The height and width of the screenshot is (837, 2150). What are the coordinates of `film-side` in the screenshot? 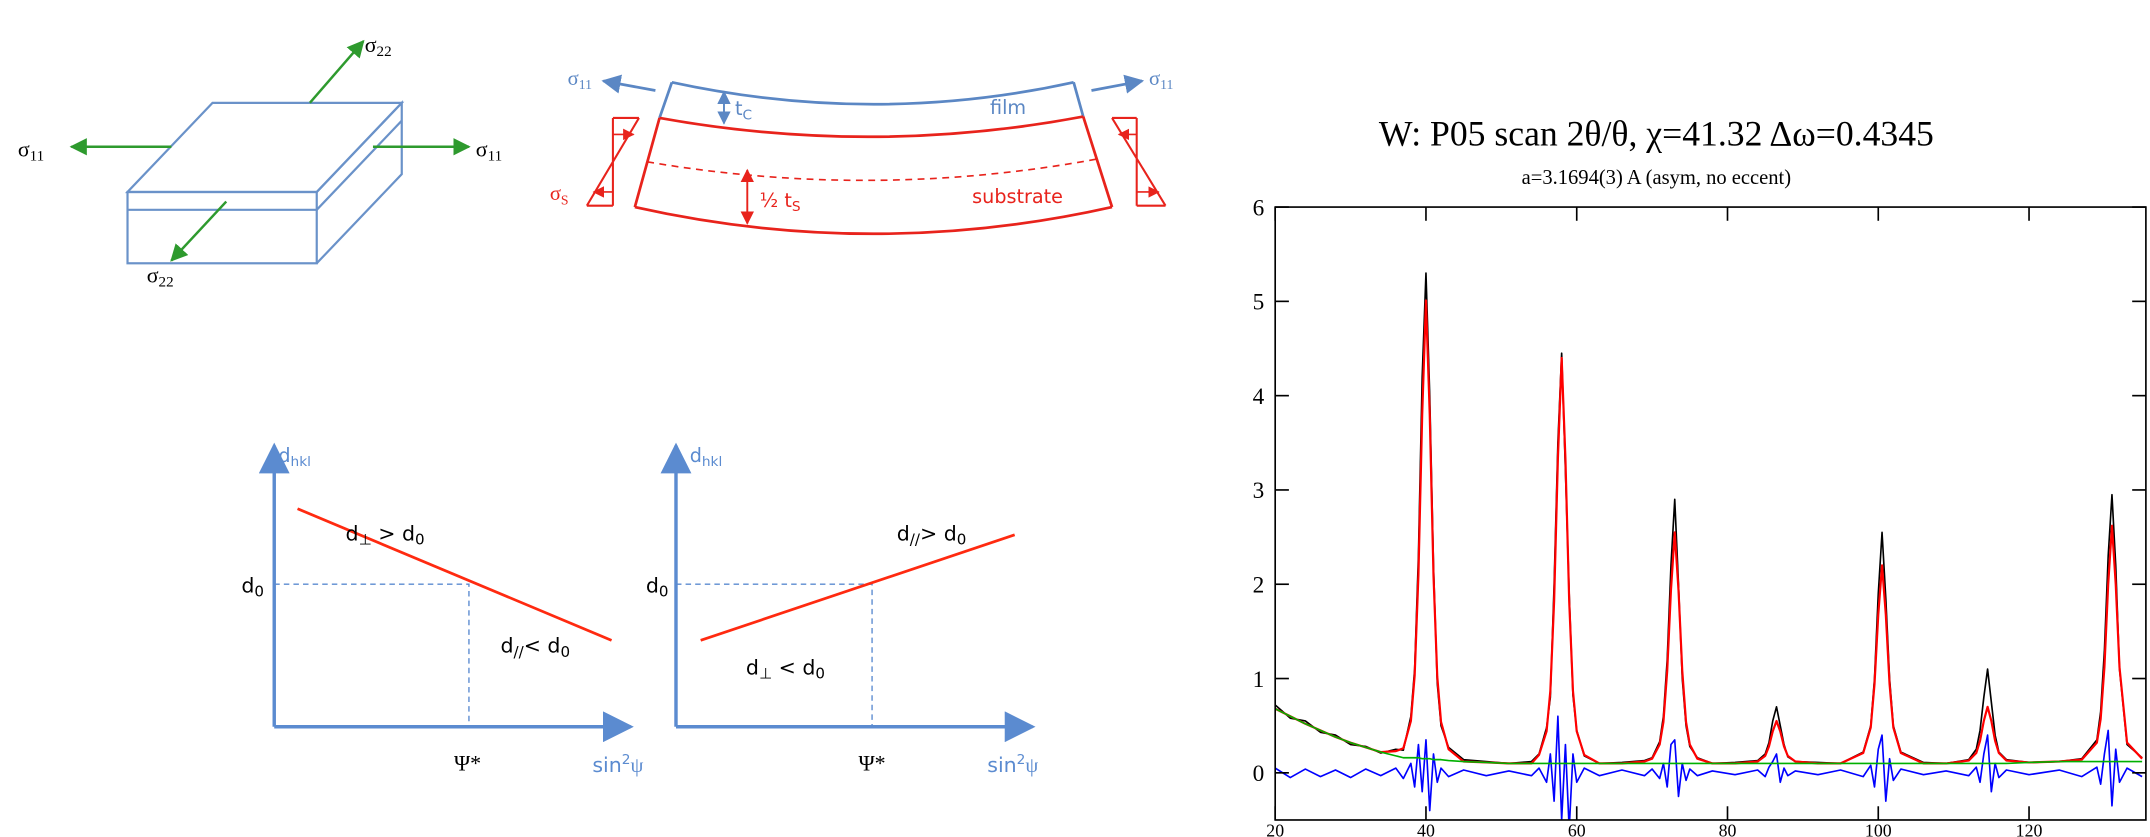 It's located at (871, 100).